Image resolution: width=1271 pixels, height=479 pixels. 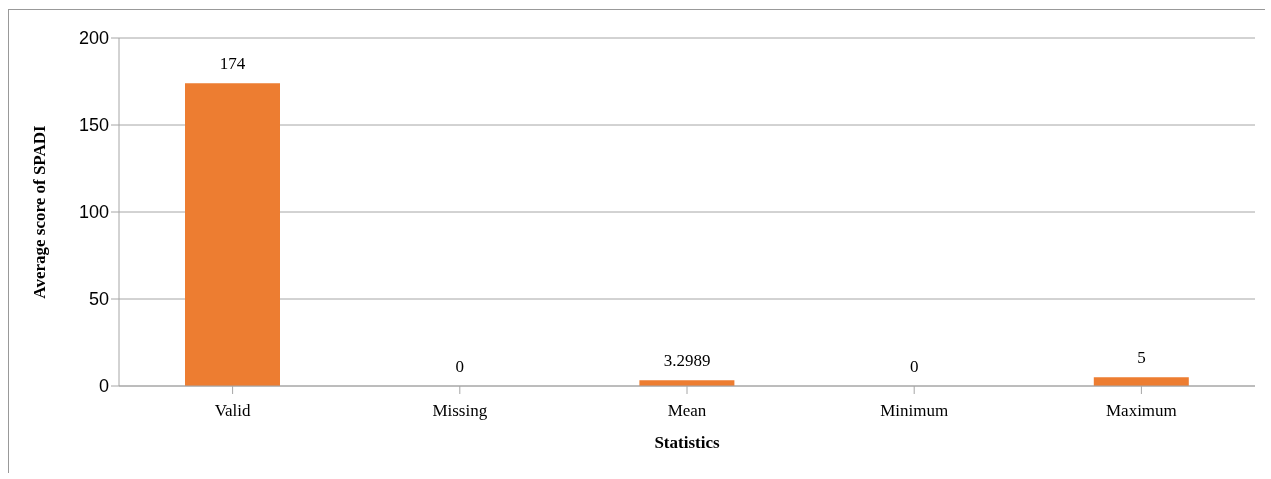 I want to click on y-tick-label: 0, so click(x=103, y=386).